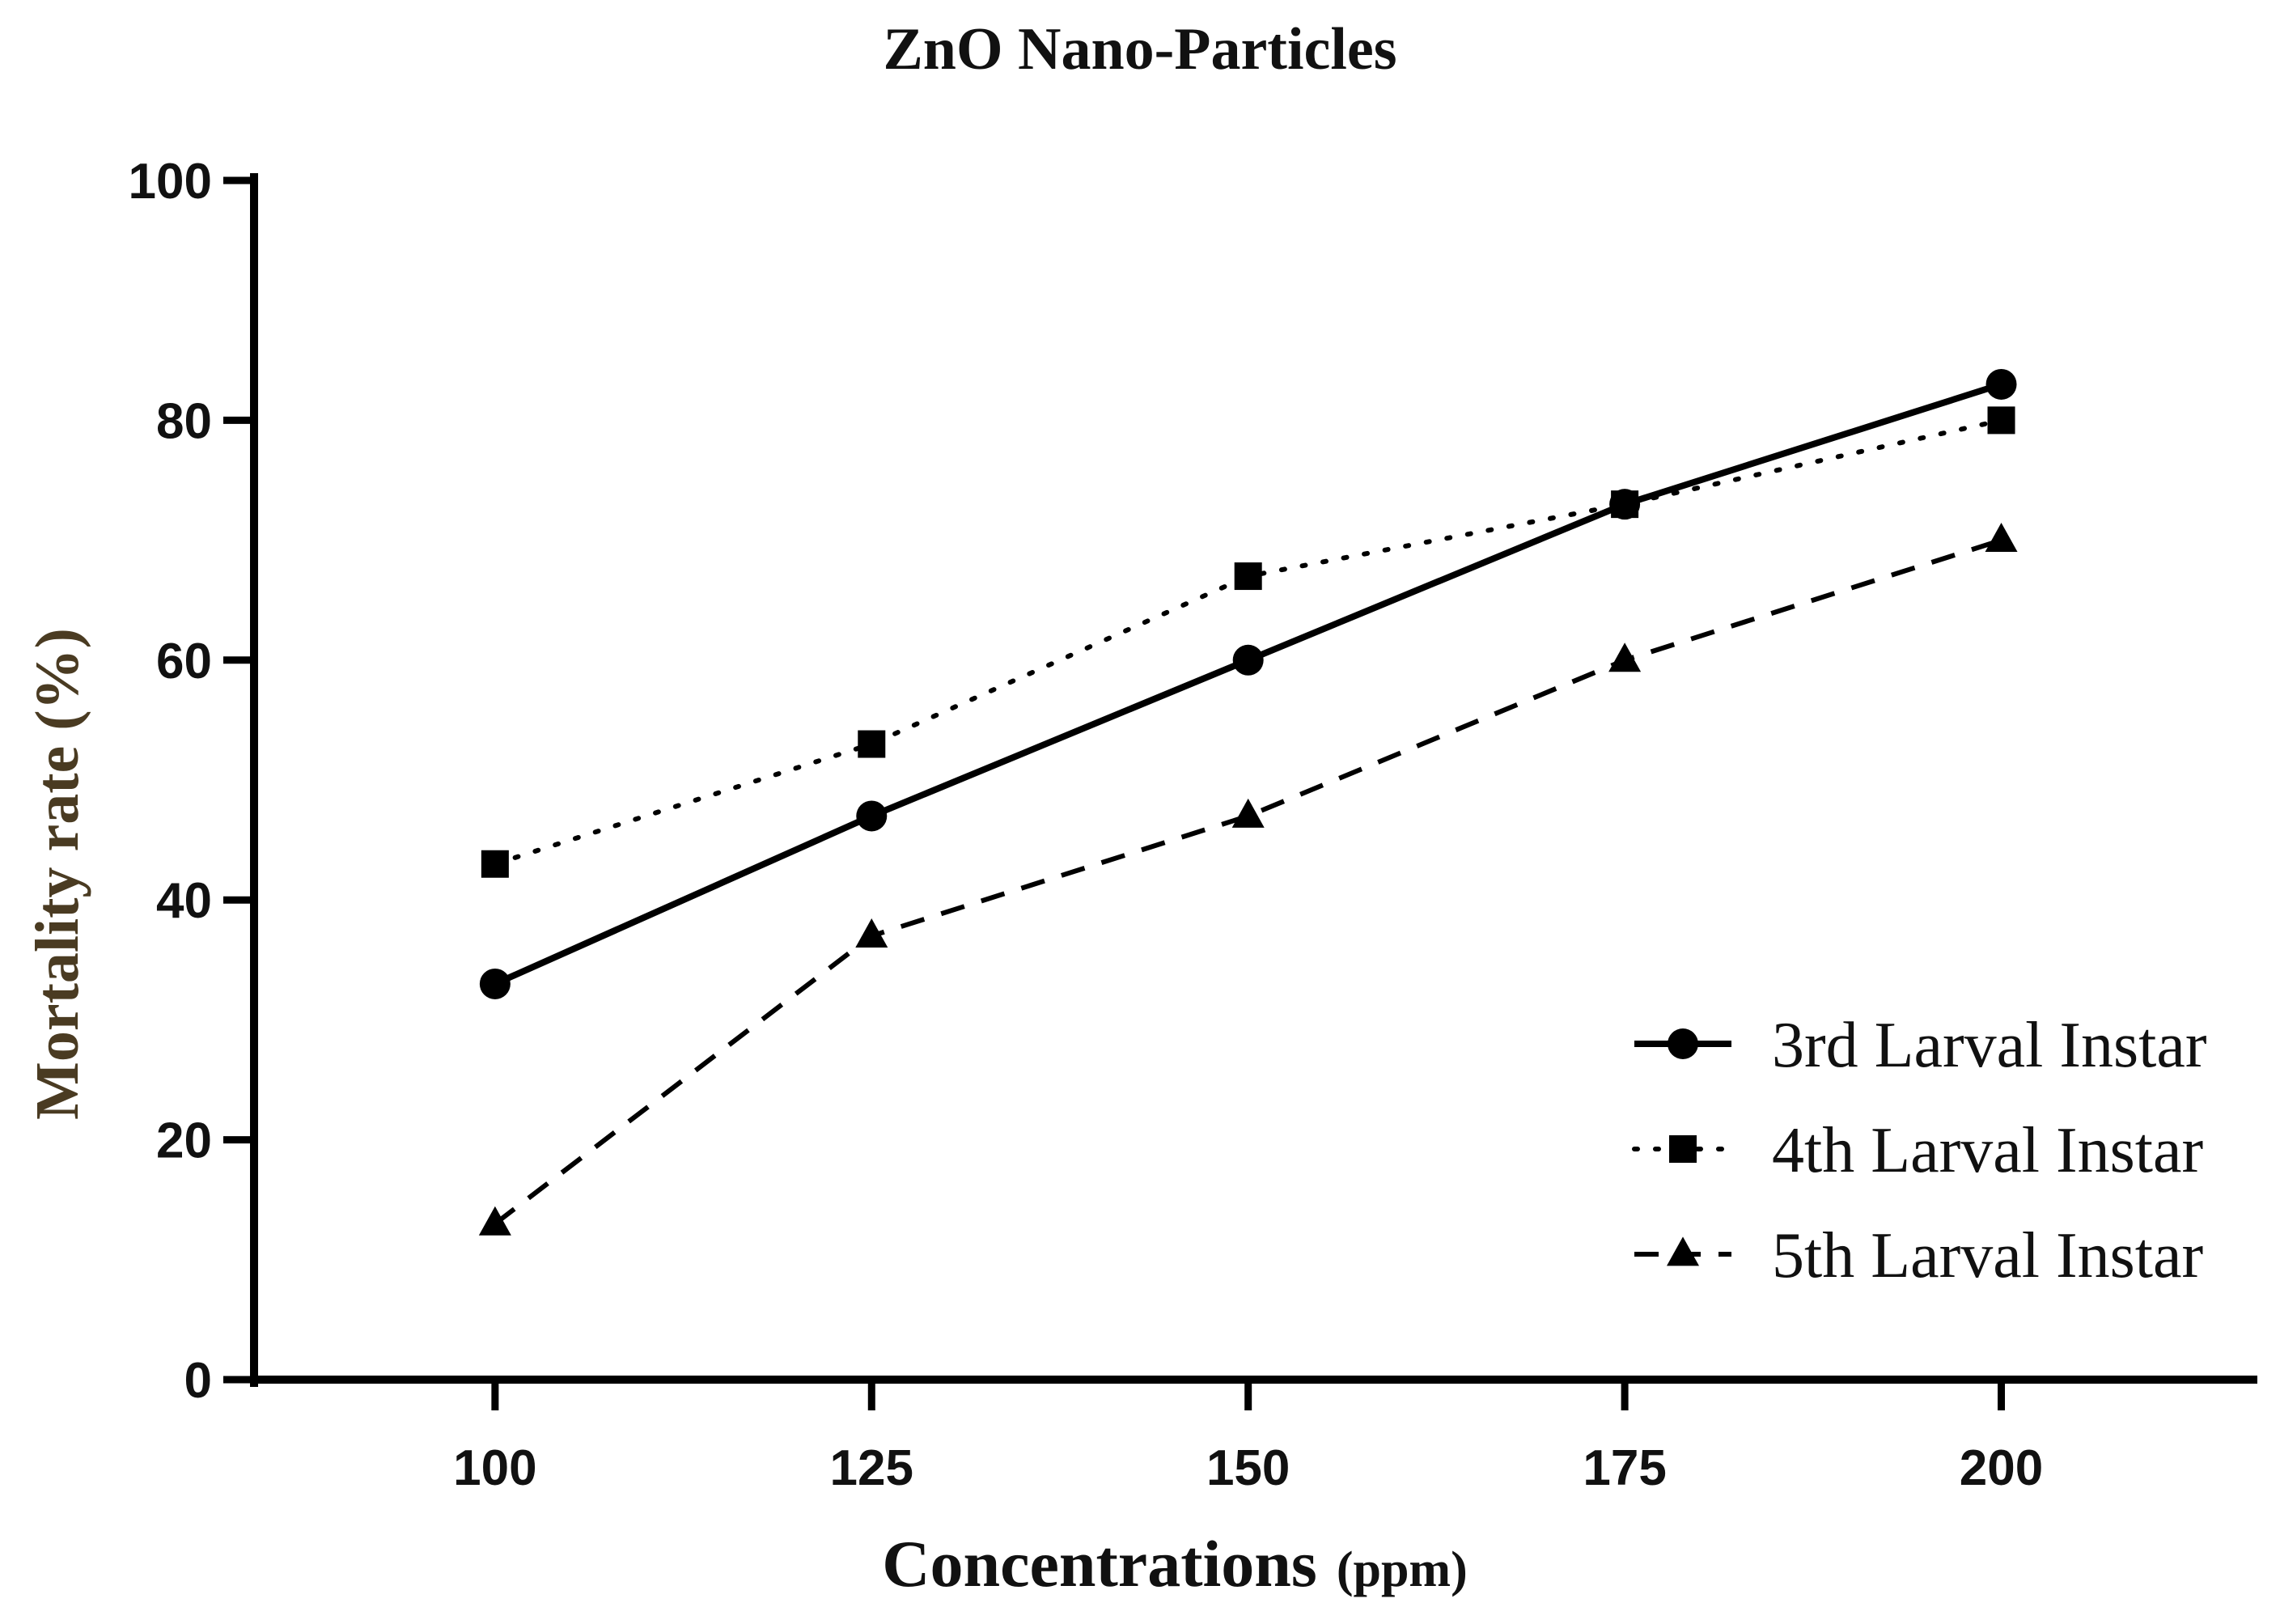 Image resolution: width=2280 pixels, height=1624 pixels. I want to click on y-tick-label: 0, so click(198, 1381).